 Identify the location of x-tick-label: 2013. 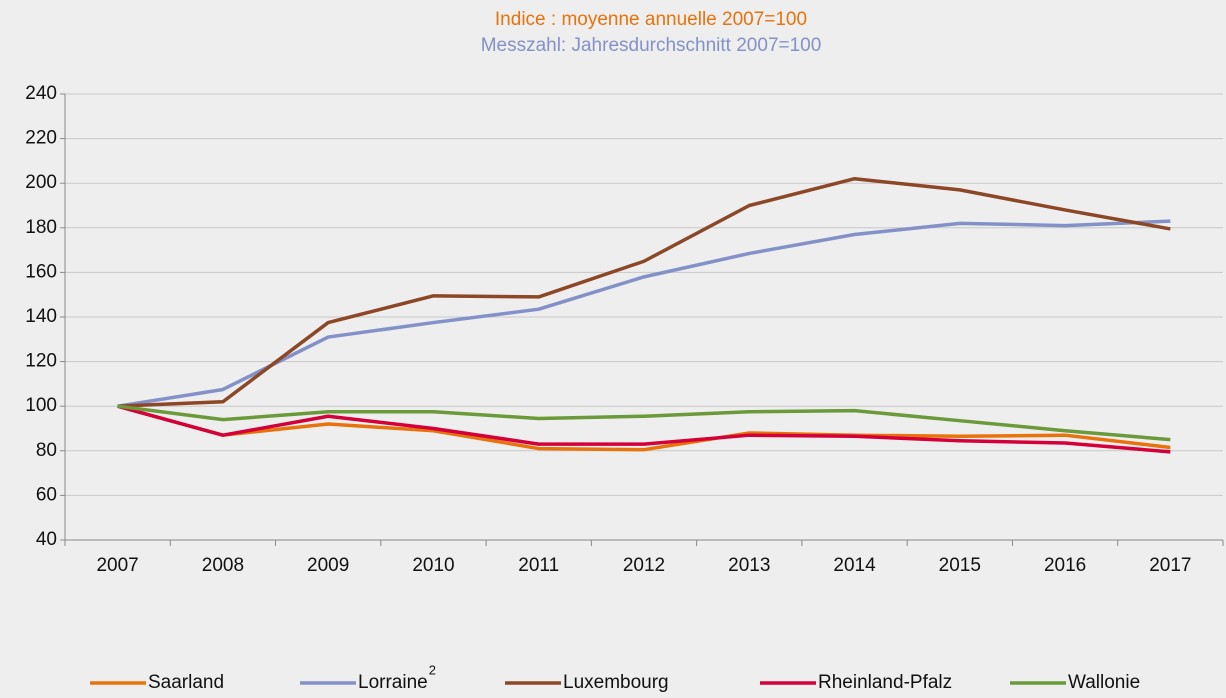
(749, 565).